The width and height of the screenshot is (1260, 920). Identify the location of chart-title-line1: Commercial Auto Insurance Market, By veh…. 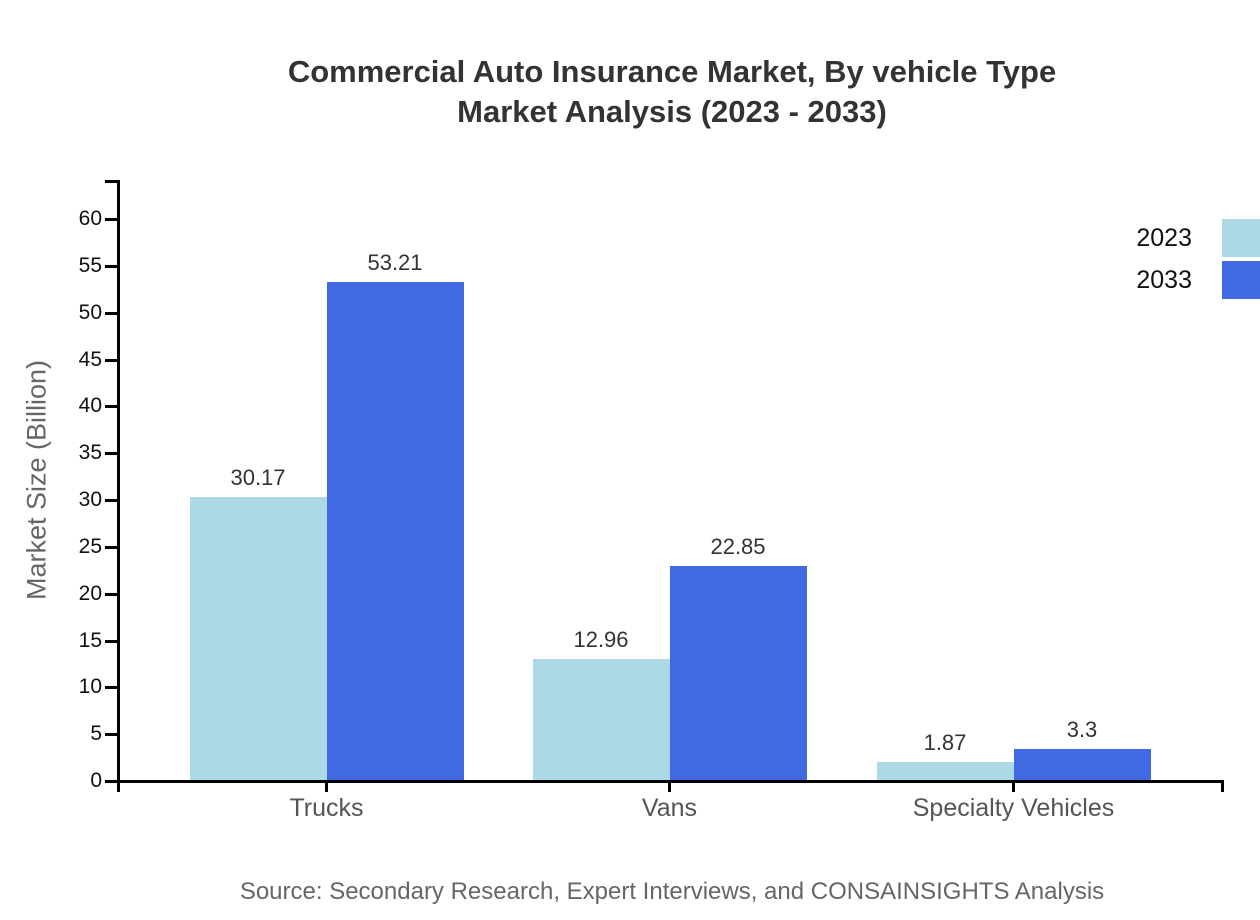
(672, 71).